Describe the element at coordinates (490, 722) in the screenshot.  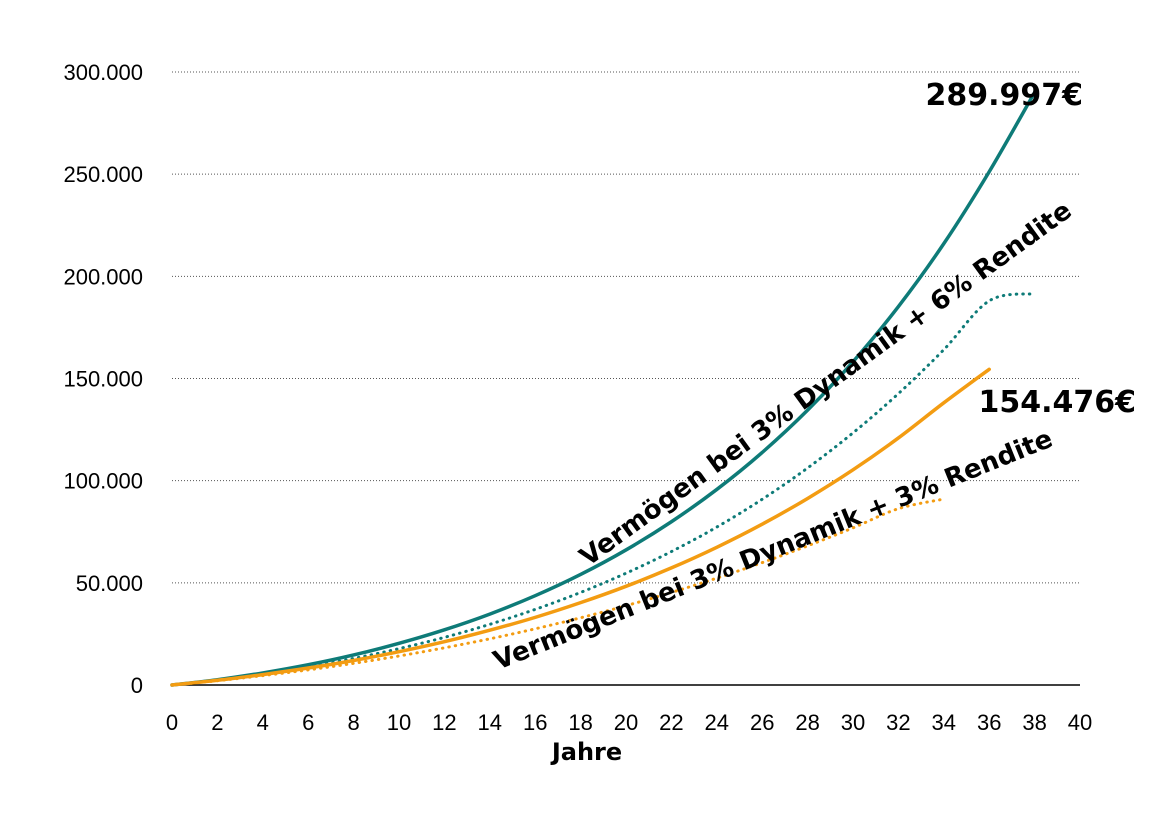
I see `x-tick-label: 14` at that location.